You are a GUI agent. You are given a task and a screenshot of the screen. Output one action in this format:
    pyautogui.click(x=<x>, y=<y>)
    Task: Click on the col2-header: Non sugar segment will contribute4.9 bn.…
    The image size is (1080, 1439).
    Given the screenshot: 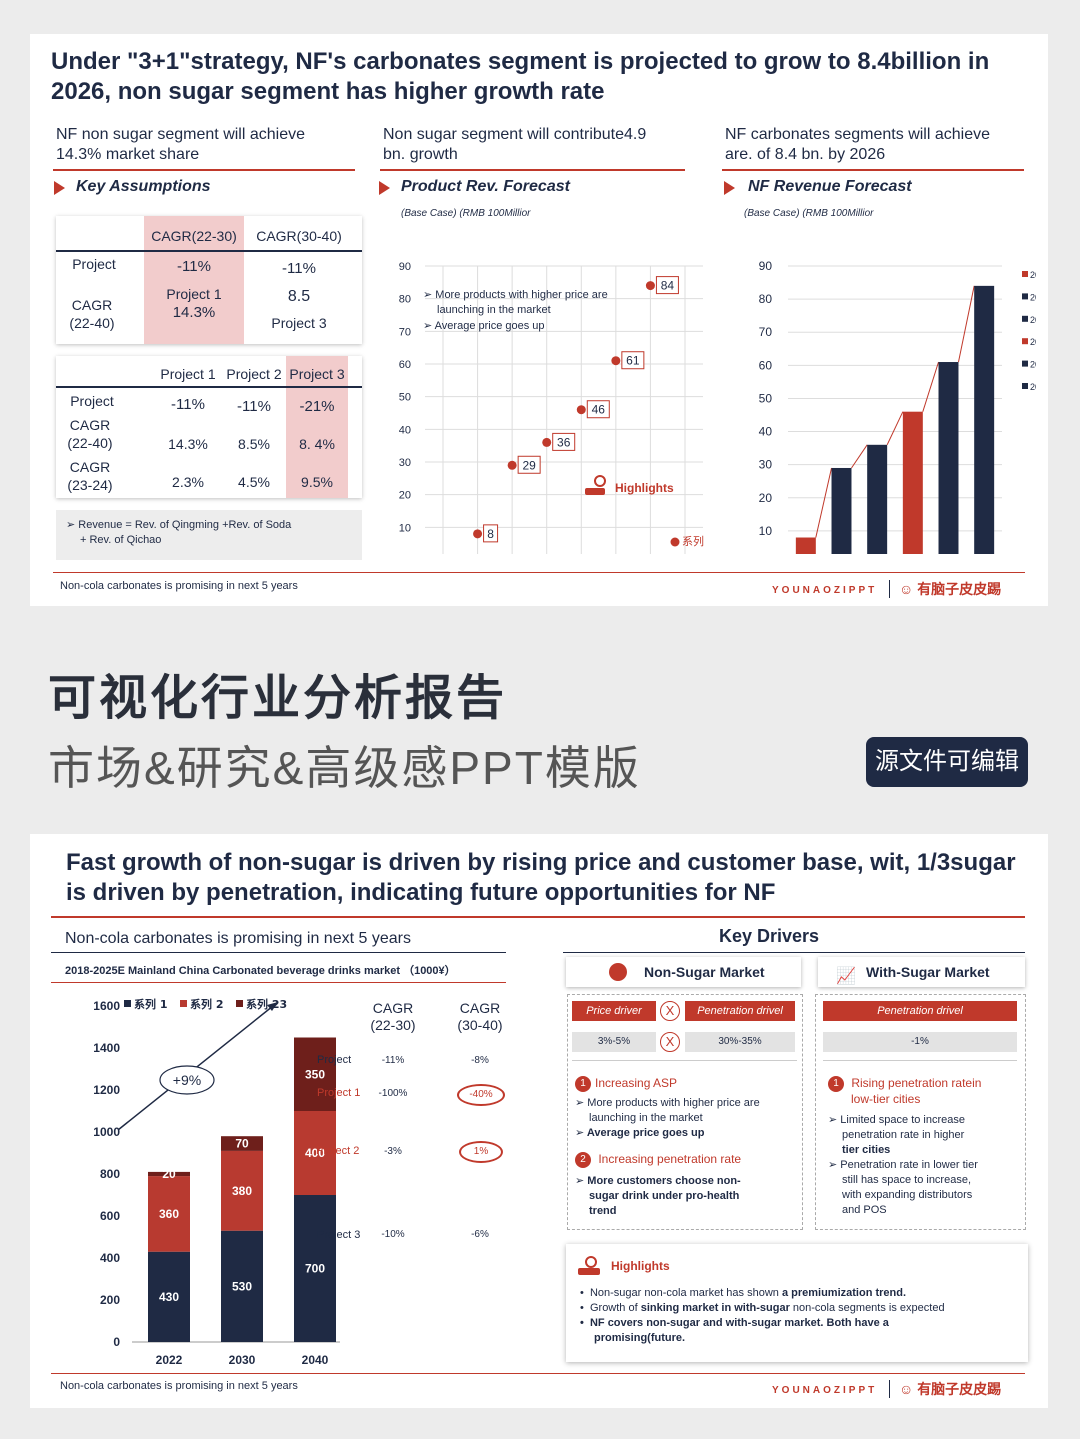 What is the action you would take?
    pyautogui.click(x=514, y=145)
    